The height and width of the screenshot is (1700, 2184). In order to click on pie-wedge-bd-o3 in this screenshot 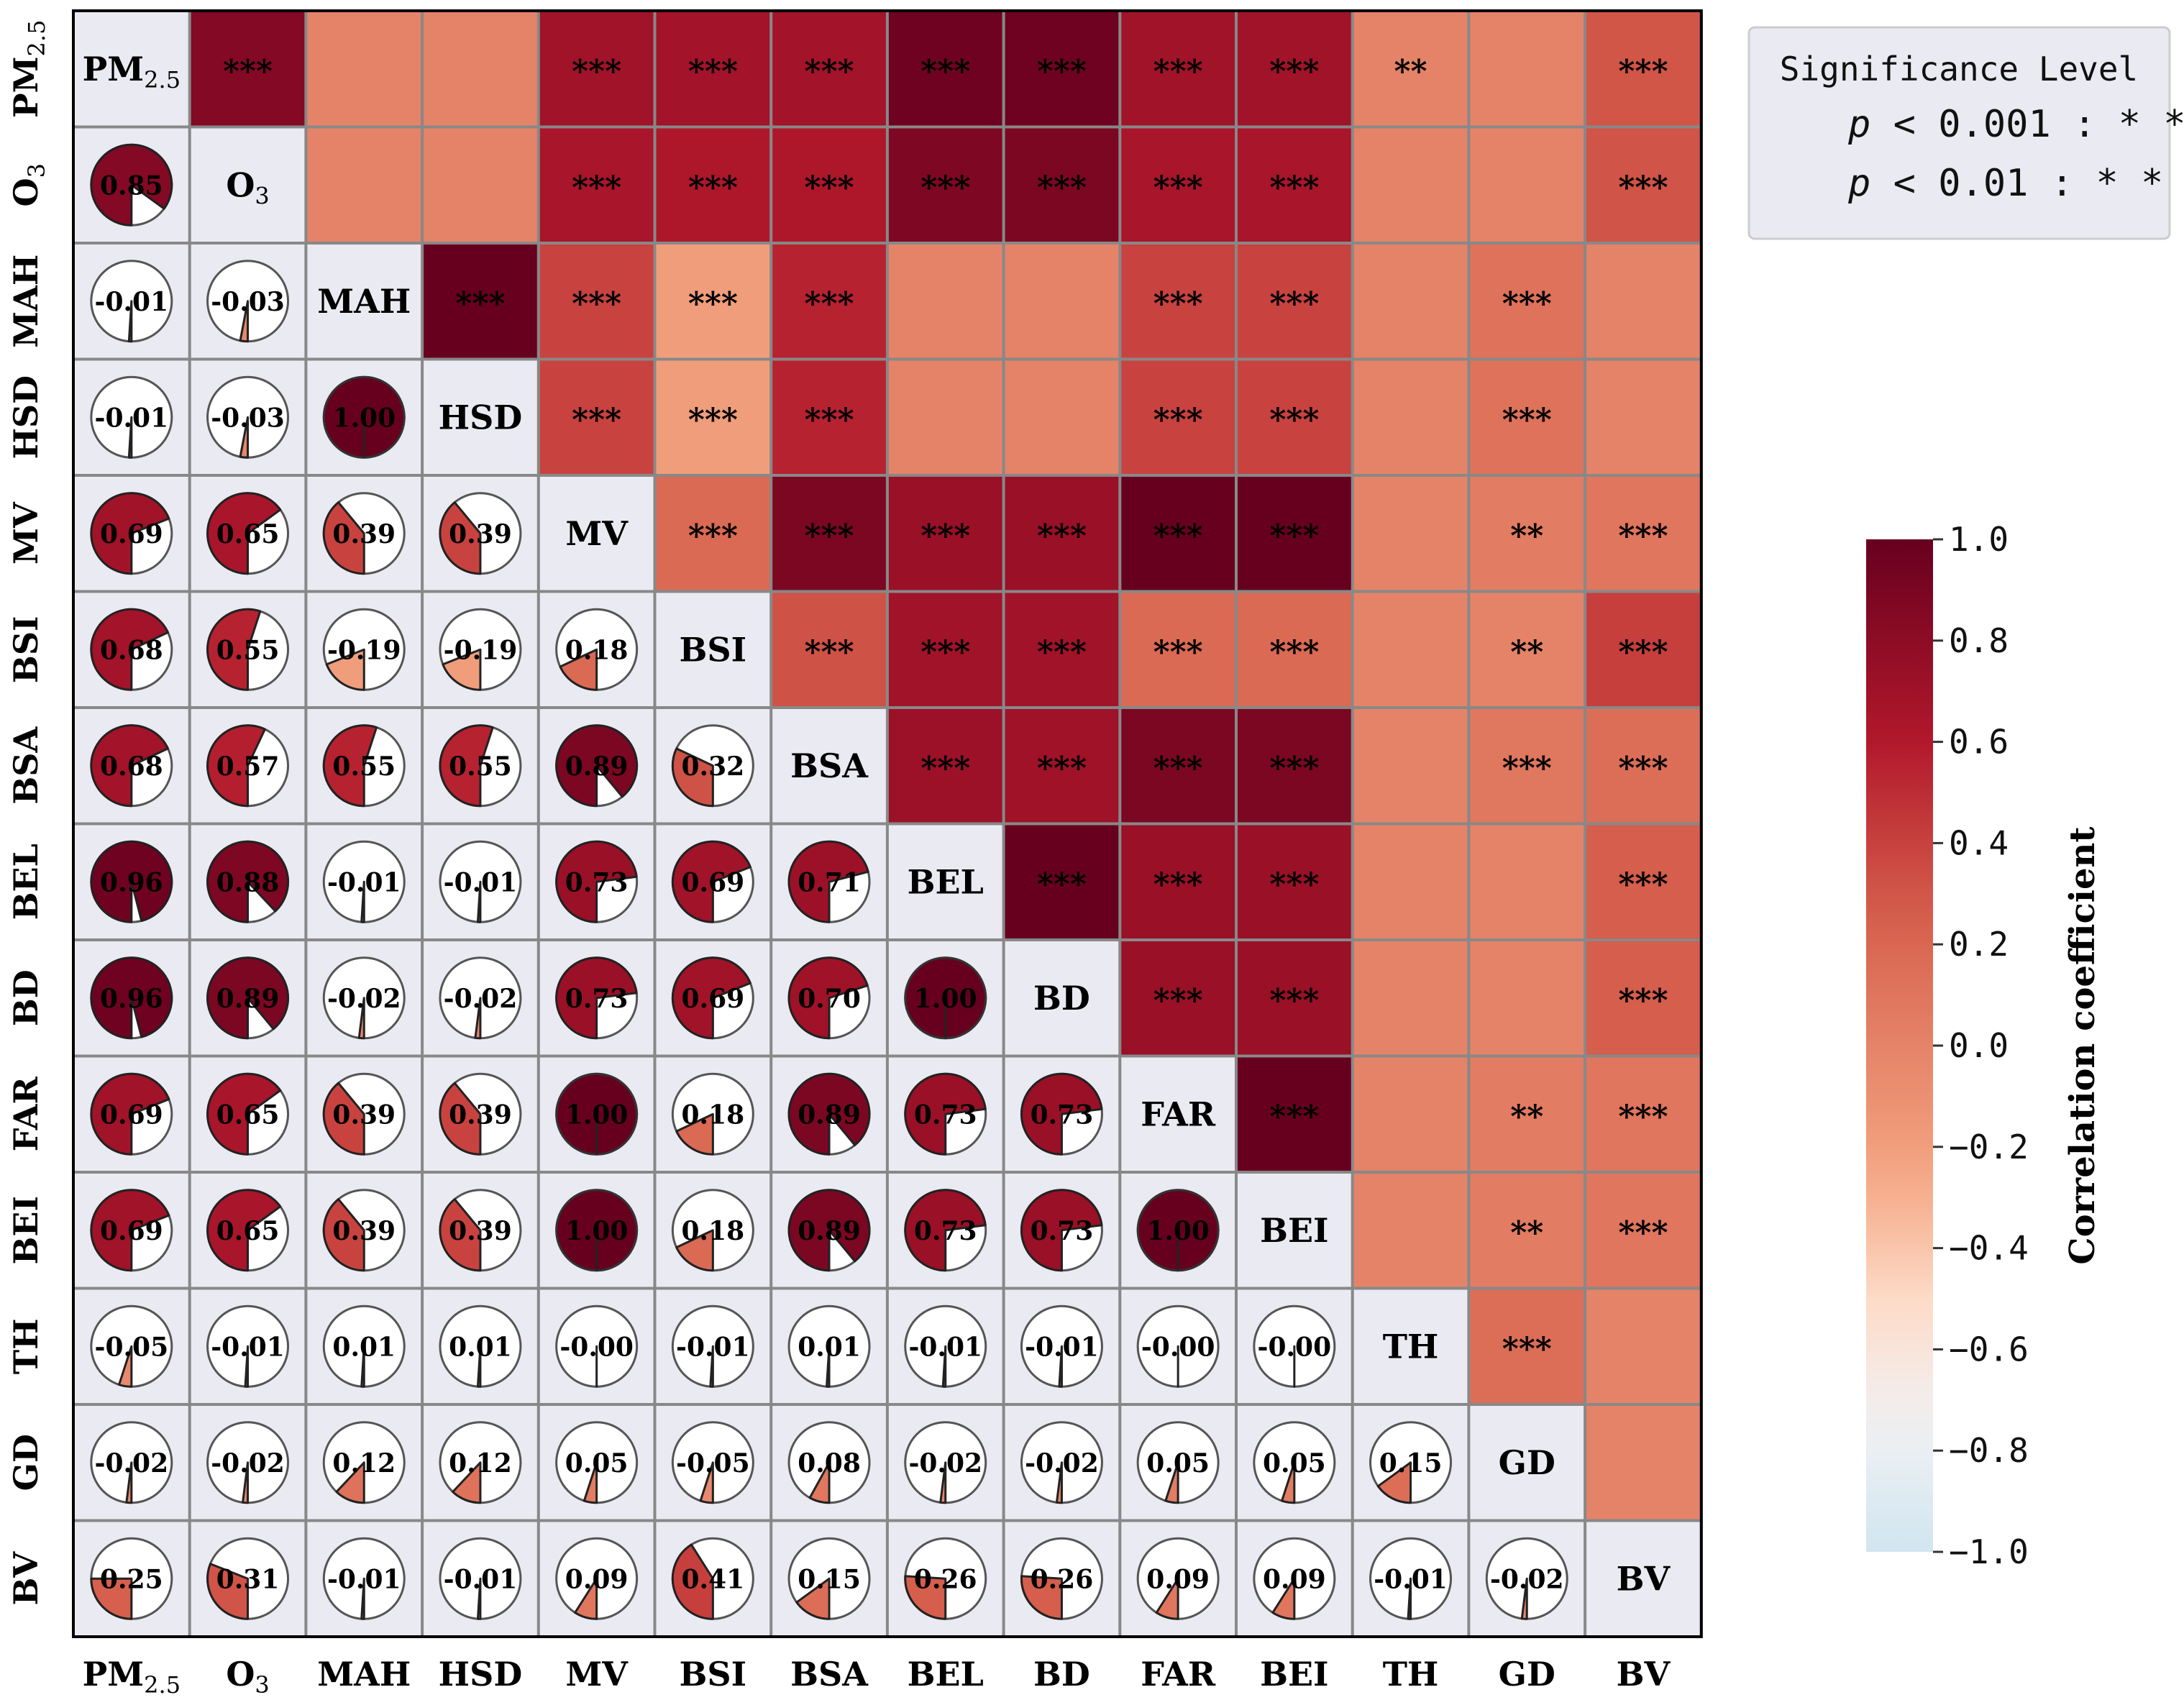, I will do `click(248, 998)`.